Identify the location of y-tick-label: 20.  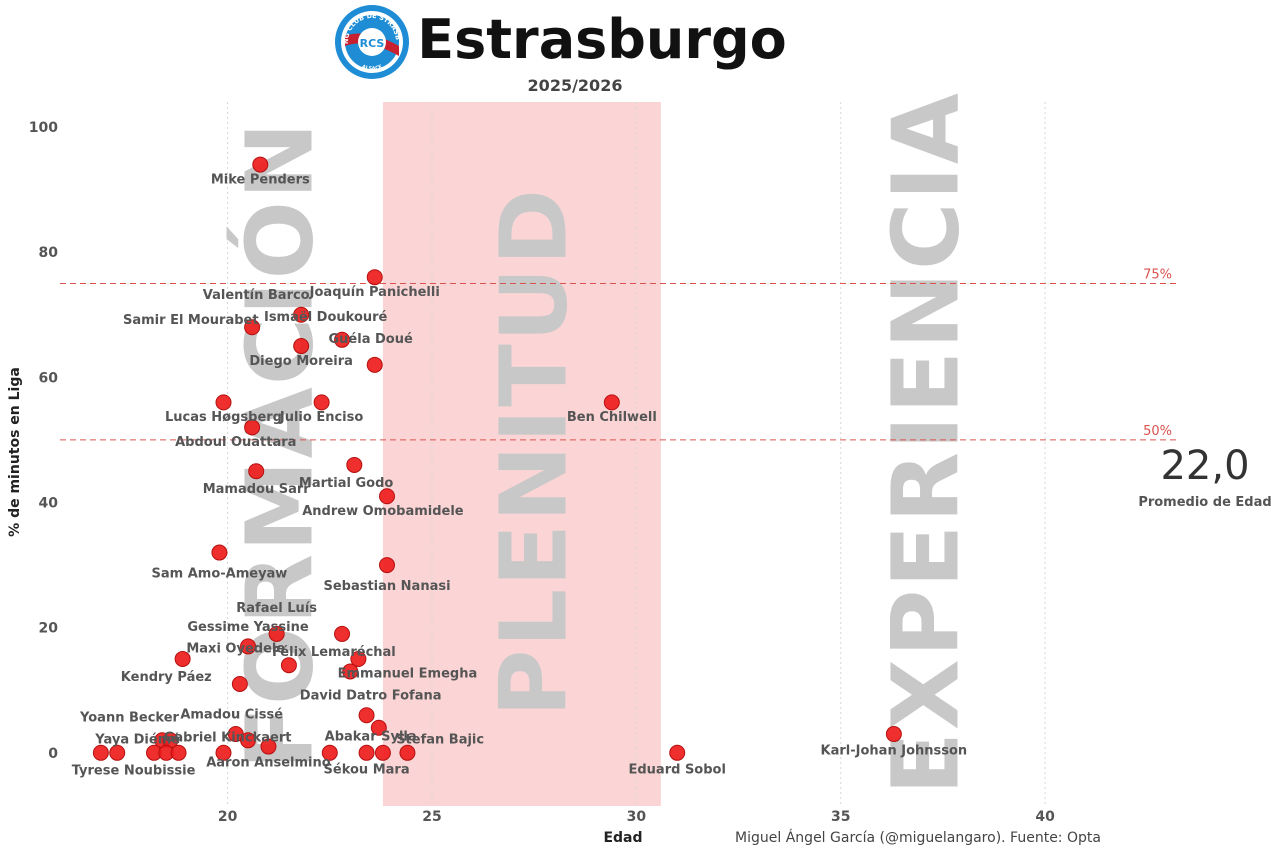
(49, 629).